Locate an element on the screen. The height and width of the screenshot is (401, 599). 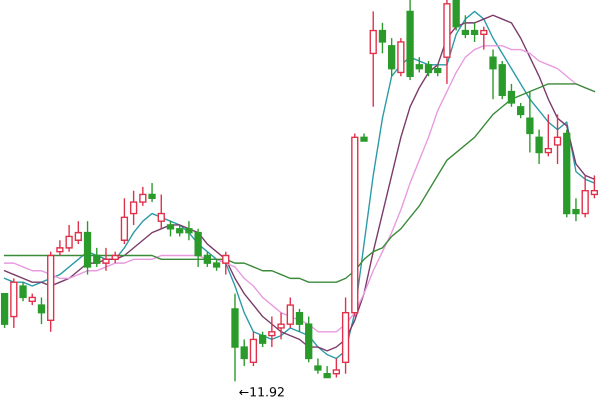
text: ←11.92 is located at coordinates (261, 392).